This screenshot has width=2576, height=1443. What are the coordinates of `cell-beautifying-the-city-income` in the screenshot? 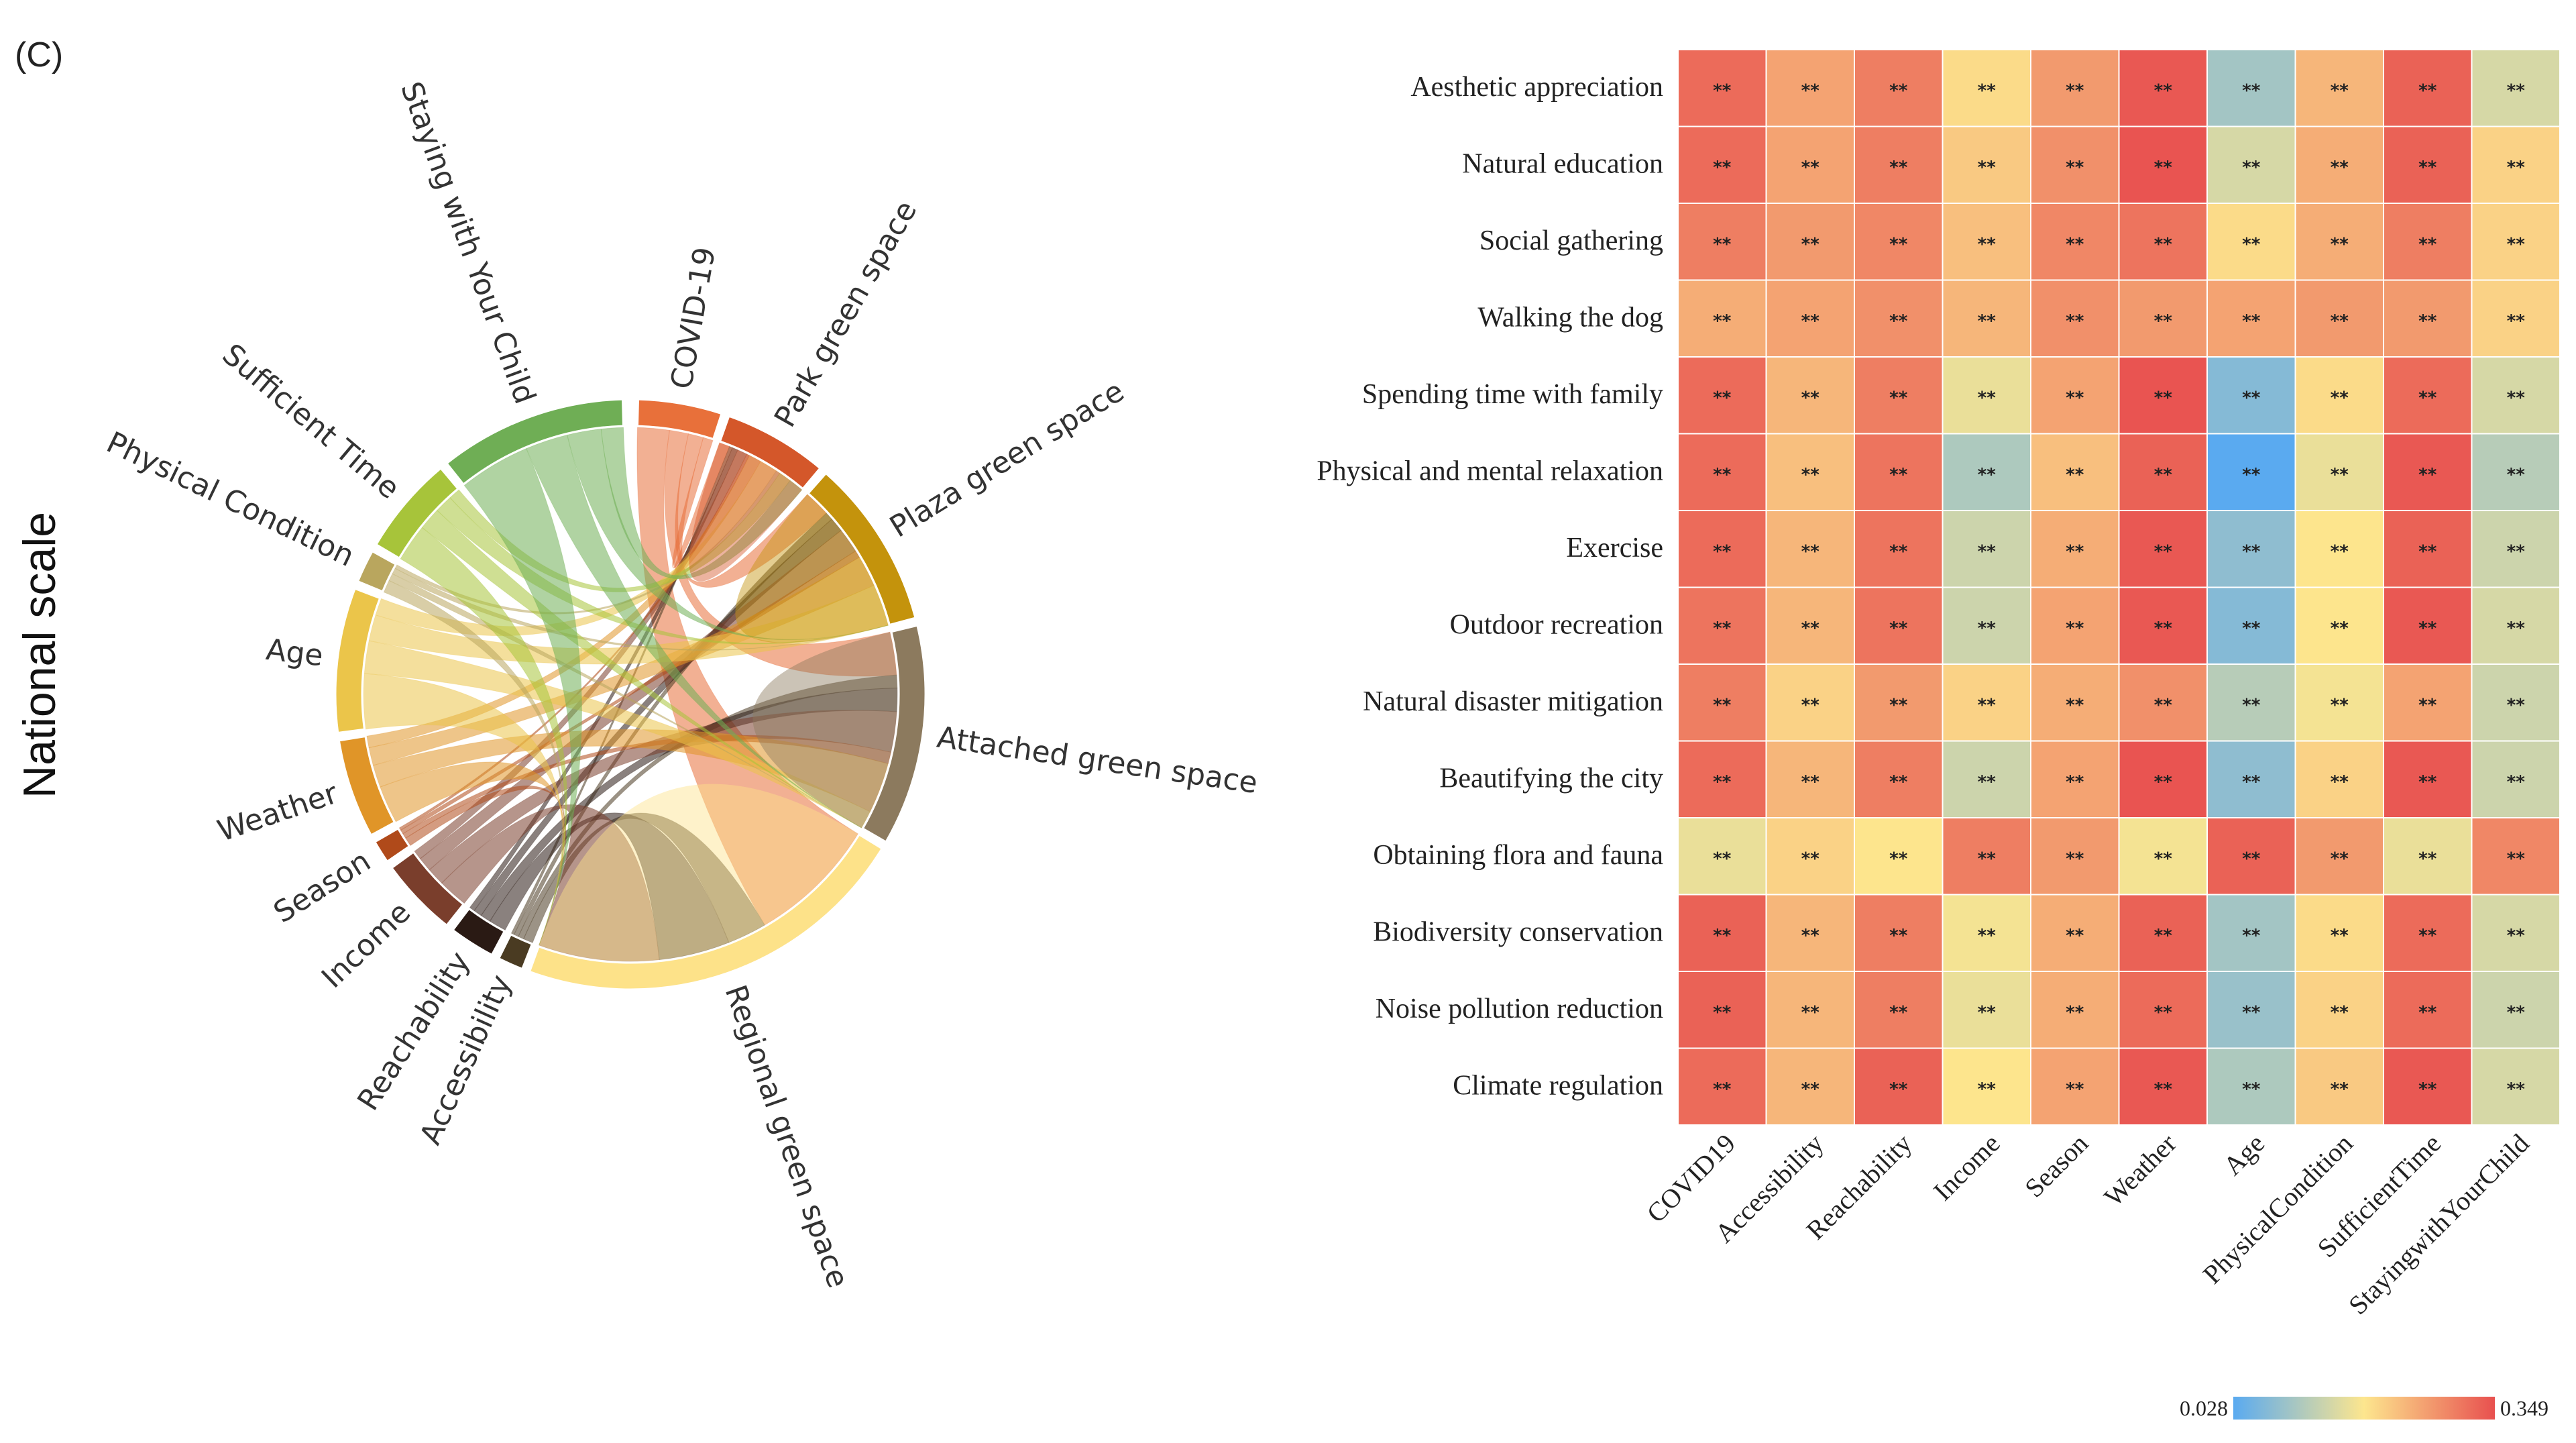 It's located at (1986, 779).